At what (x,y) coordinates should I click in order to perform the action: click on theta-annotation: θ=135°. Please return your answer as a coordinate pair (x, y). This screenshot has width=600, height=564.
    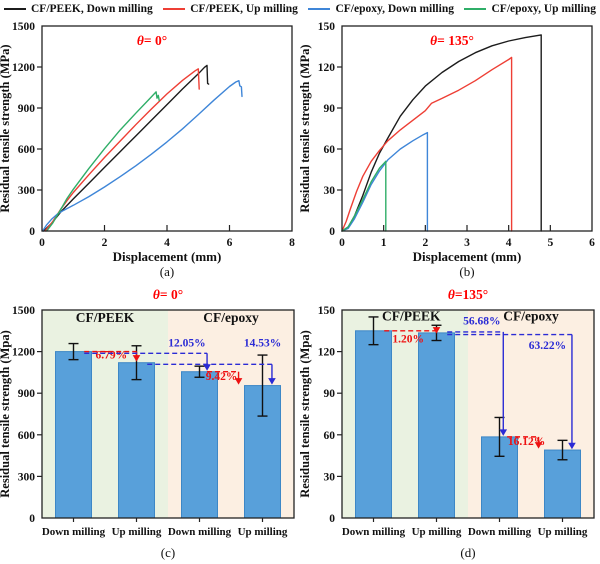
    Looking at the image, I should click on (468, 294).